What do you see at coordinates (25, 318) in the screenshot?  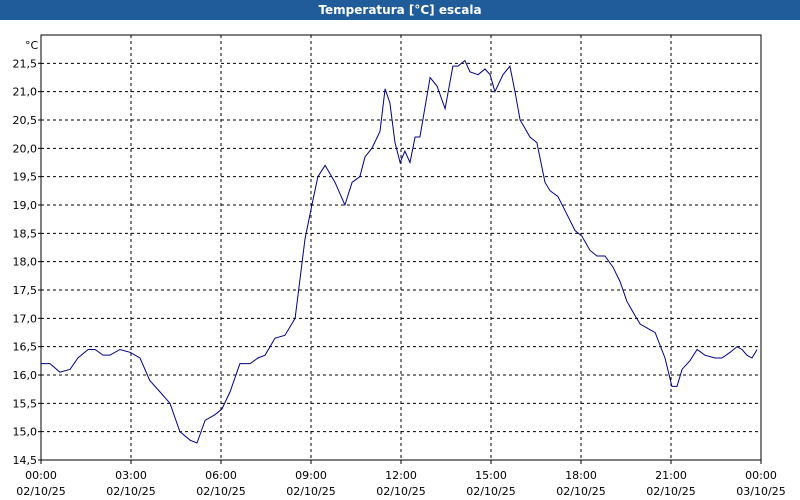 I see `y-tick-label: 17,0` at bounding box center [25, 318].